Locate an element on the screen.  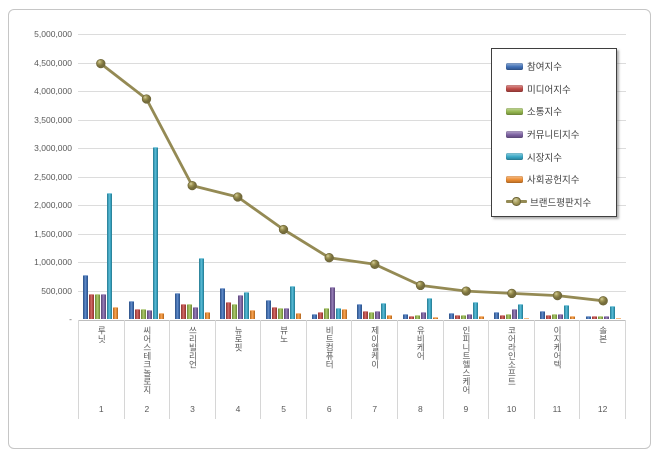
category-label: 솔본 is located at coordinates (603, 334).